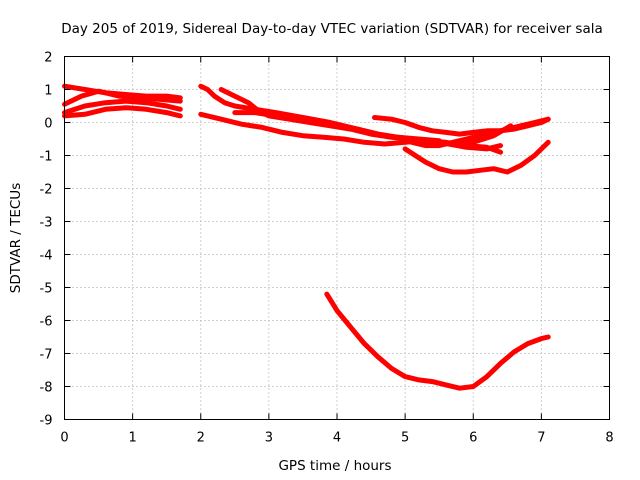 This screenshot has width=640, height=480. I want to click on y-tick-label: -4, so click(46, 256).